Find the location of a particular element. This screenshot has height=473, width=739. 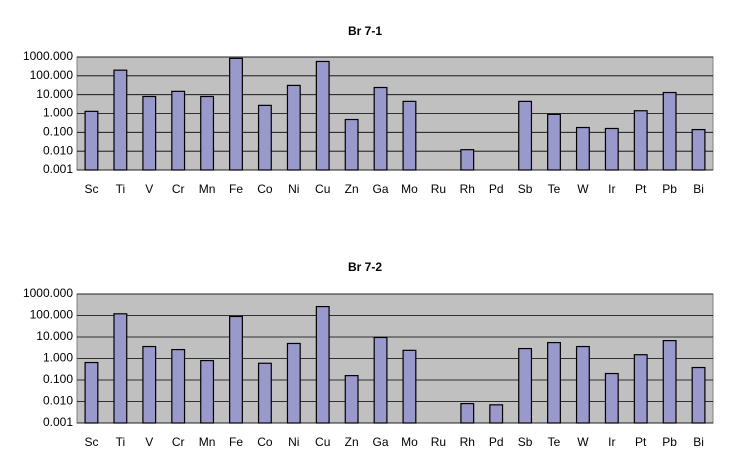

y-tick-label: 0.010 is located at coordinates (58, 150).